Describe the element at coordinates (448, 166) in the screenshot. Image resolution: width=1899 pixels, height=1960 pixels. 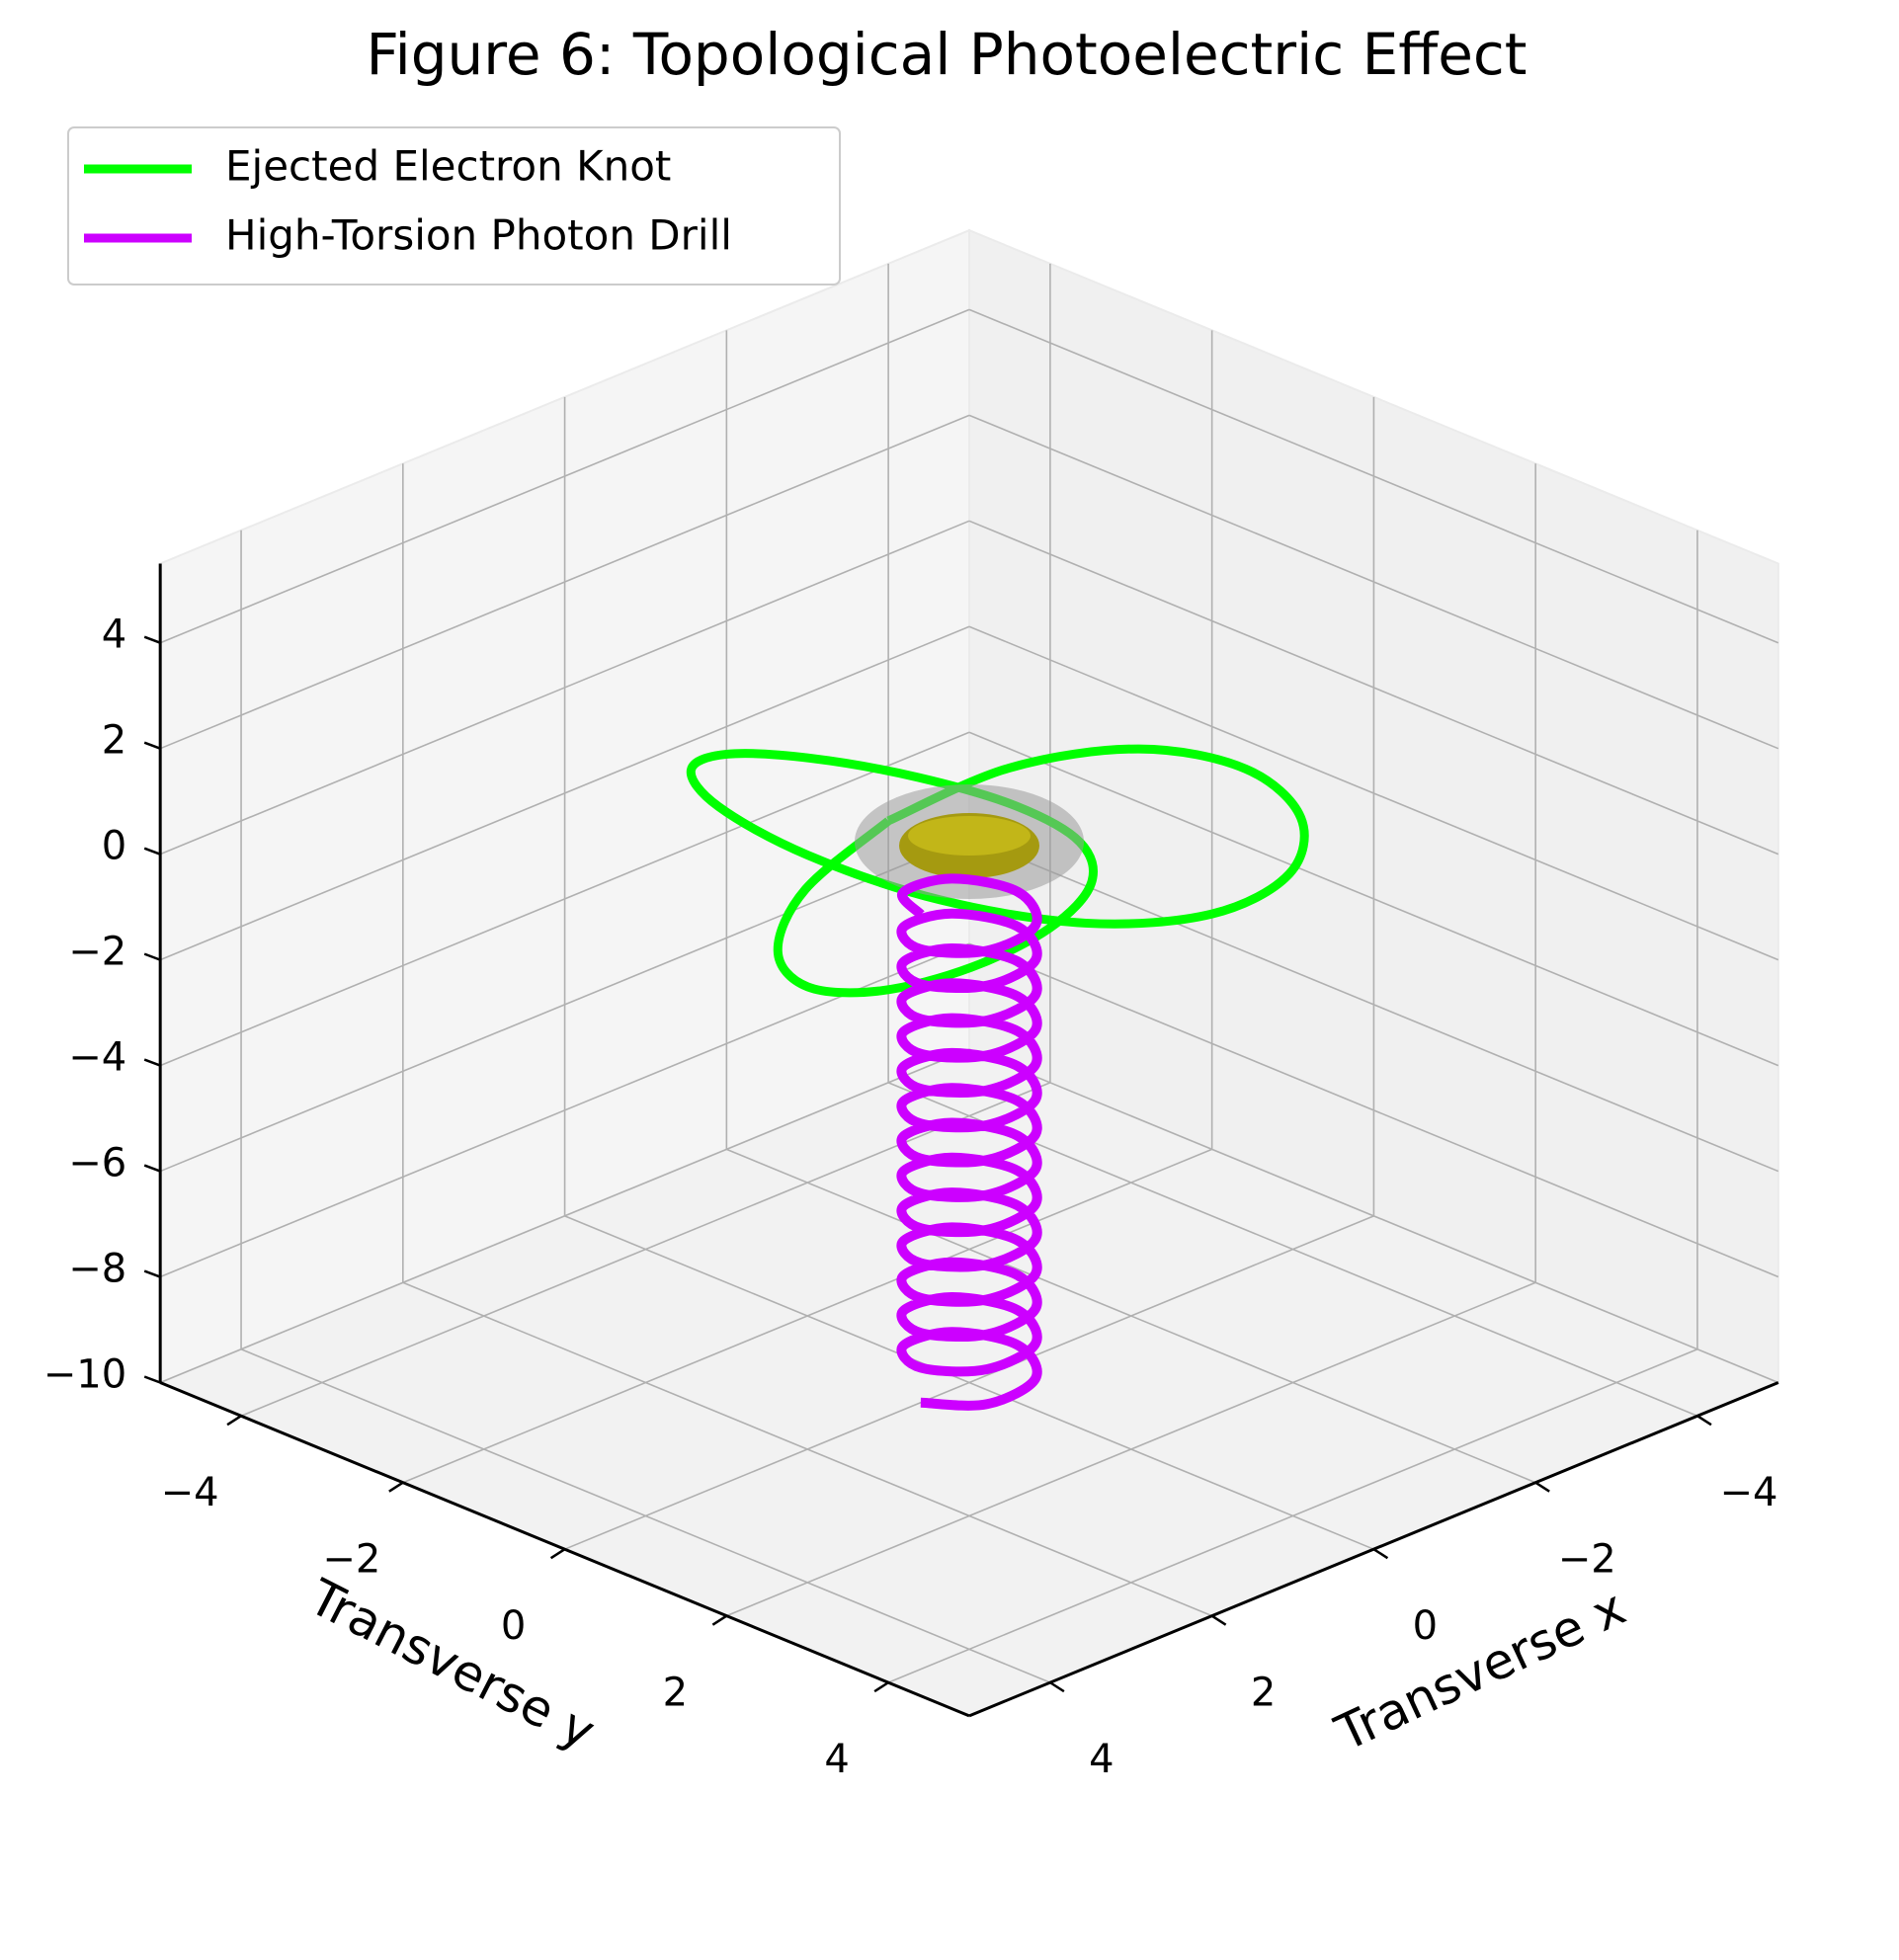
I see `legend-label: Ejected Electron Knot` at that location.